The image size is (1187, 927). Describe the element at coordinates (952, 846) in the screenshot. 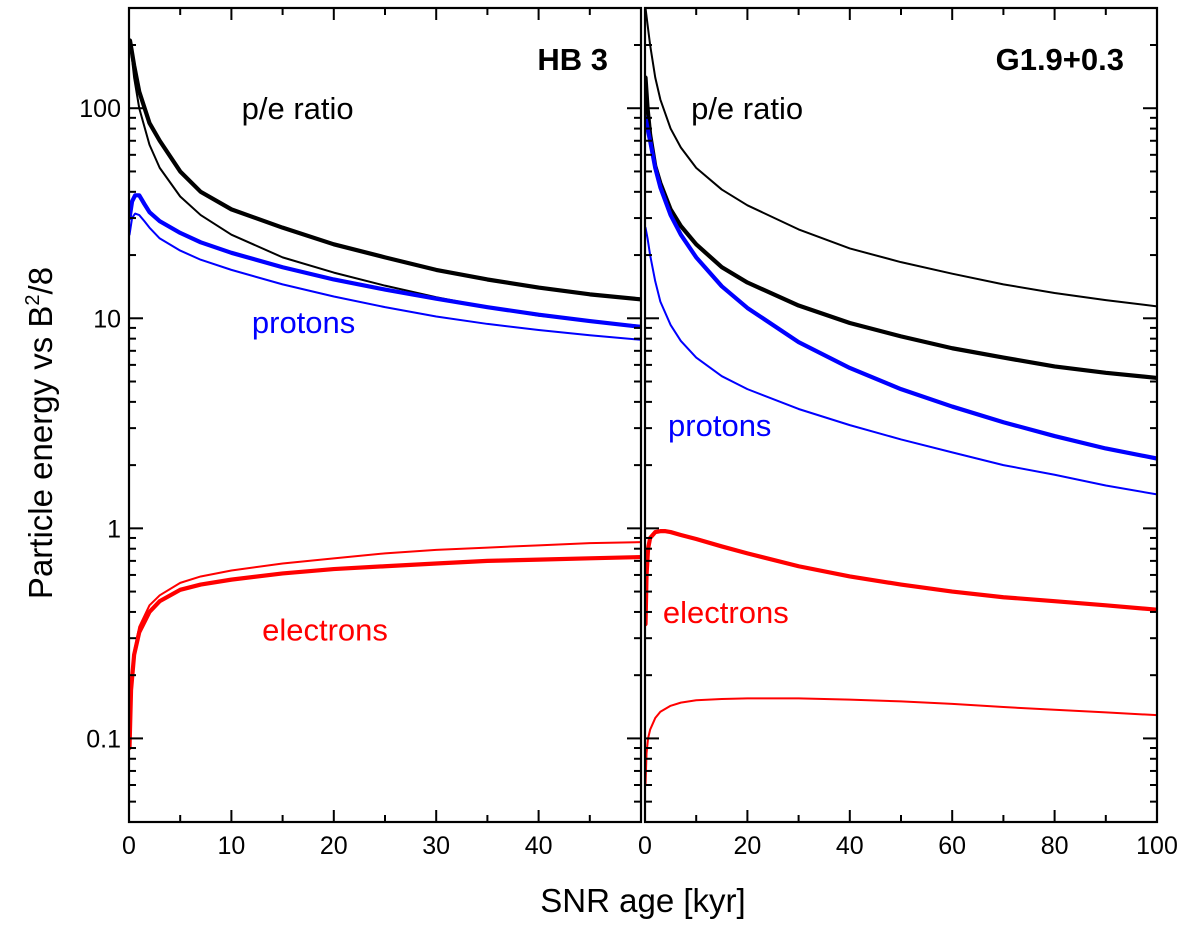

I see `x-tick-label: 60` at that location.